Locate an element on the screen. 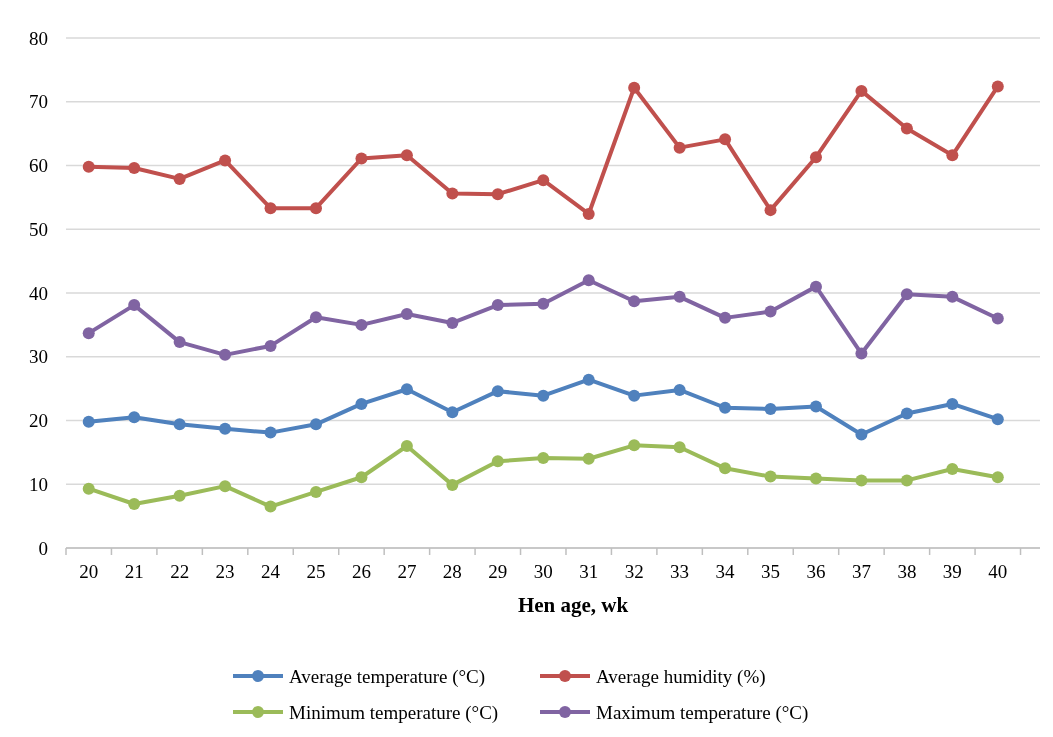 The height and width of the screenshot is (737, 1053). y-tick-label: 80 is located at coordinates (38, 38).